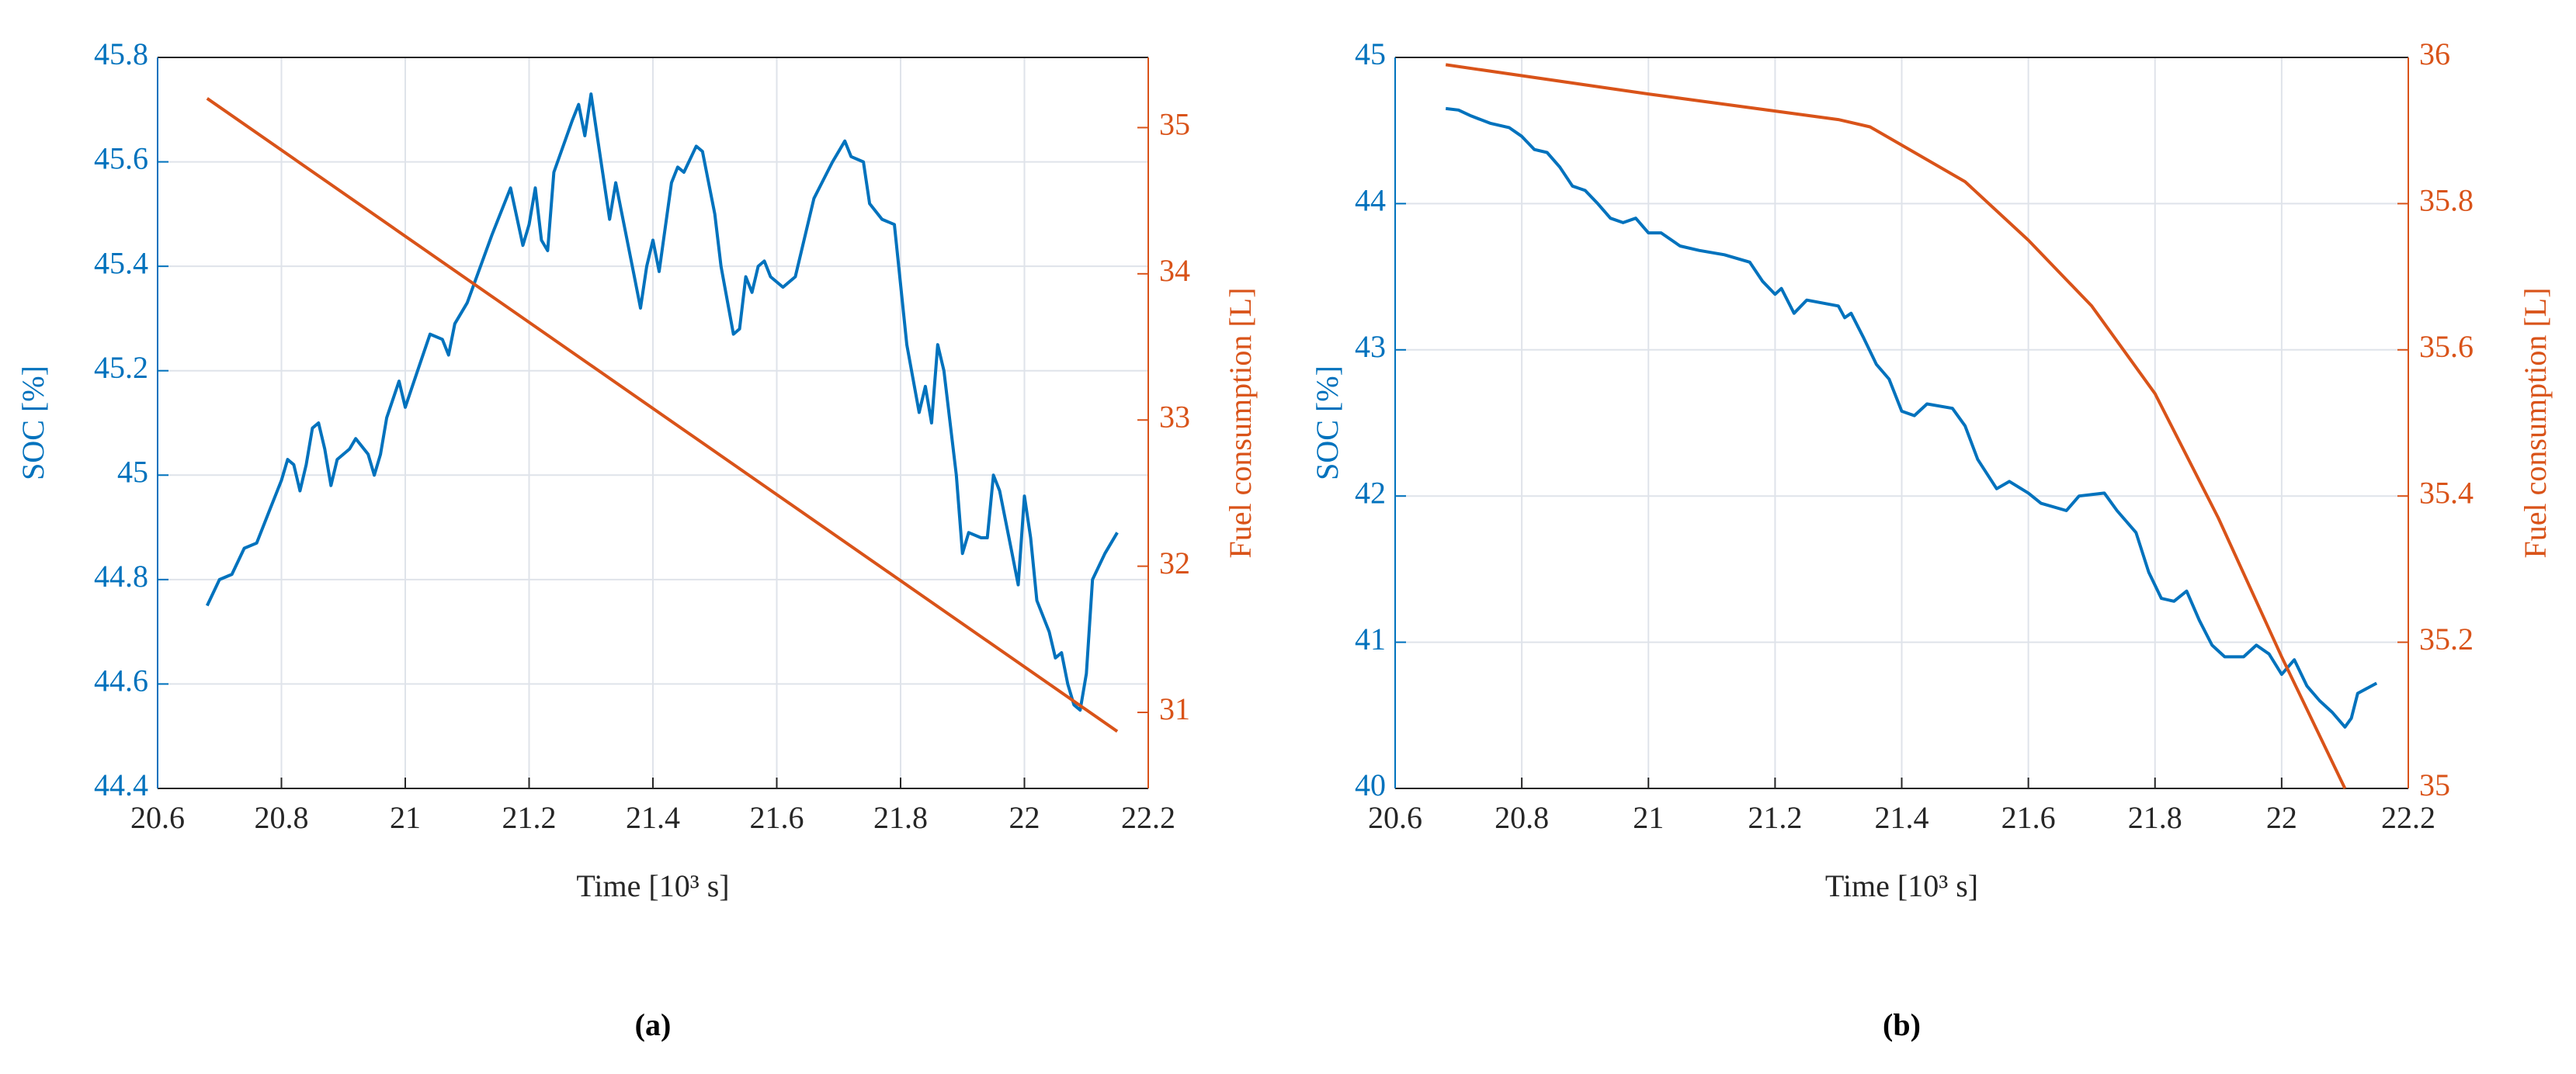 This screenshot has height=1074, width=2576. I want to click on y-tick-label: 45.4, so click(121, 262).